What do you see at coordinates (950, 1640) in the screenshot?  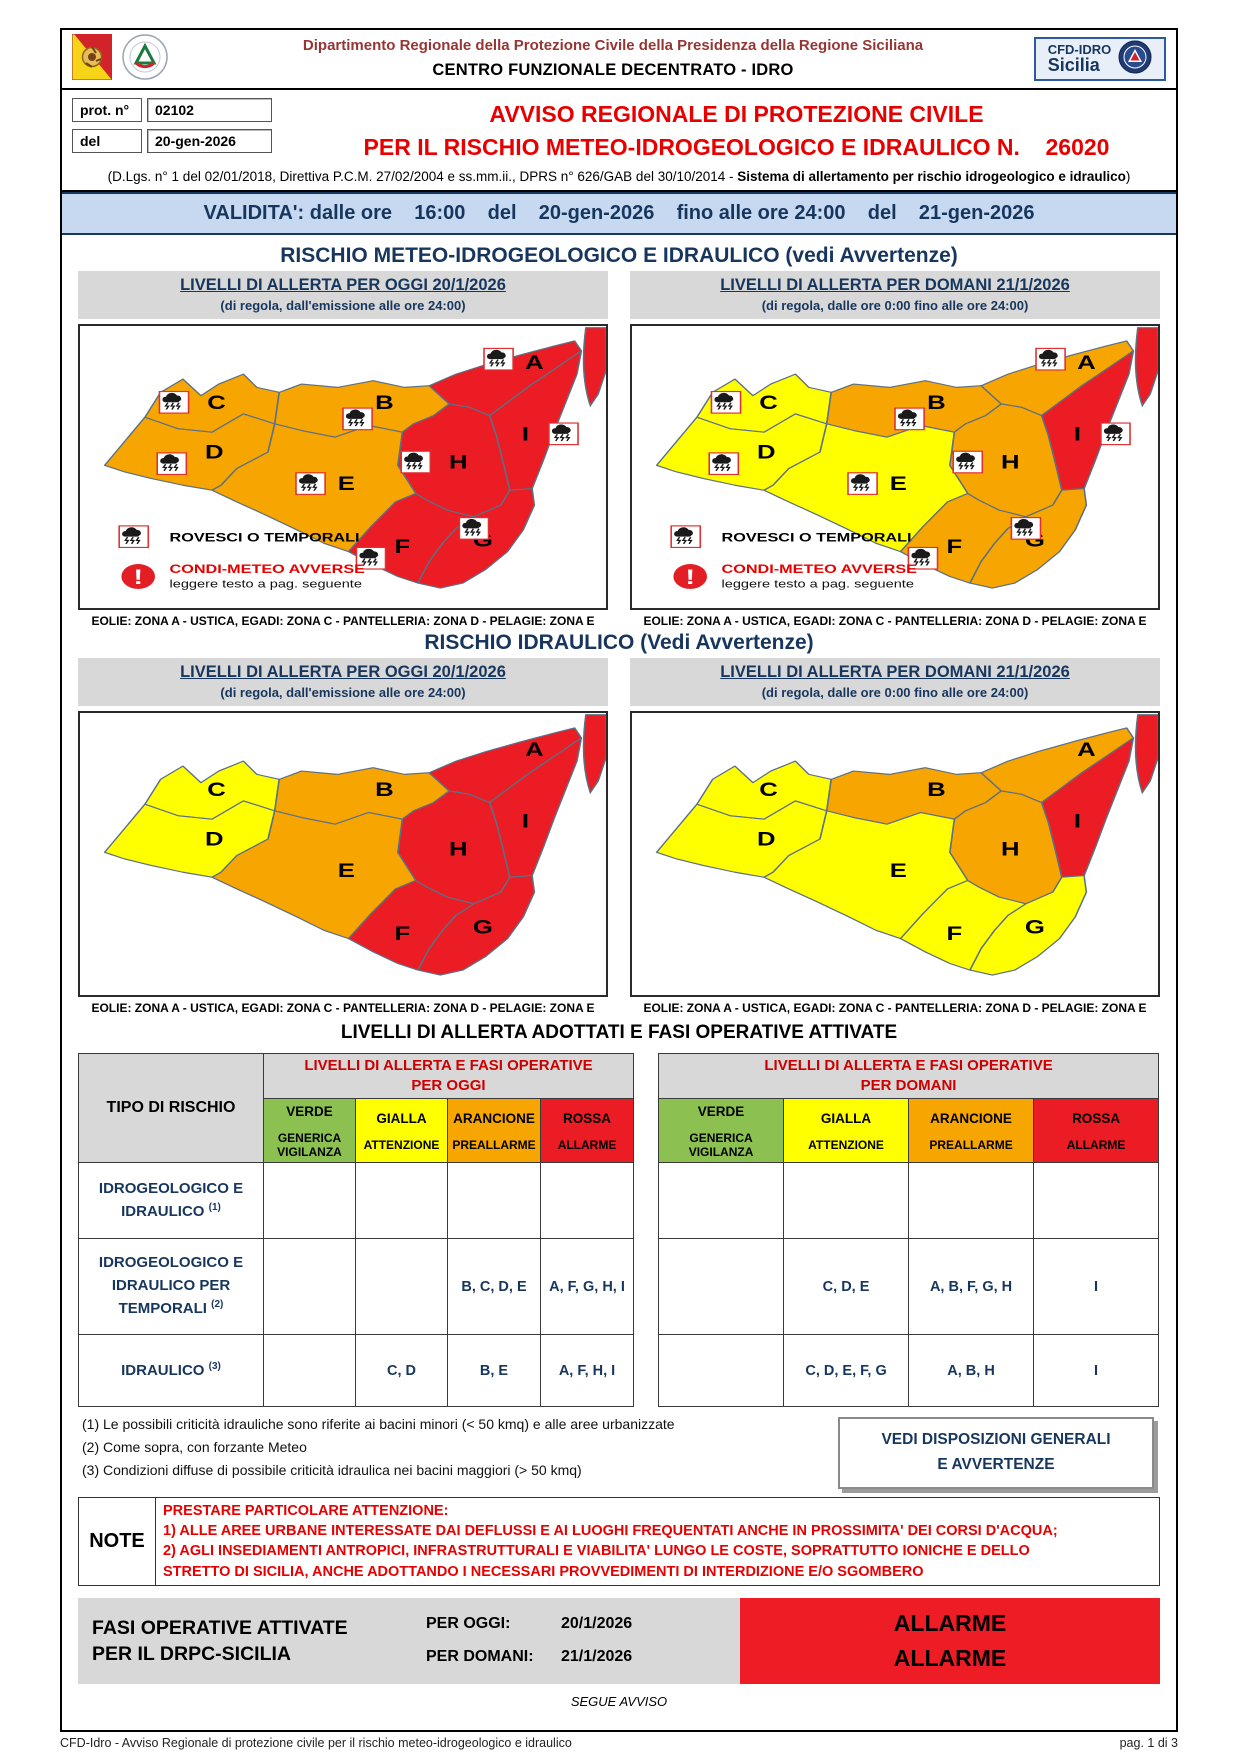 I see `fasi-alarm-box: ALLARME ALLARME` at bounding box center [950, 1640].